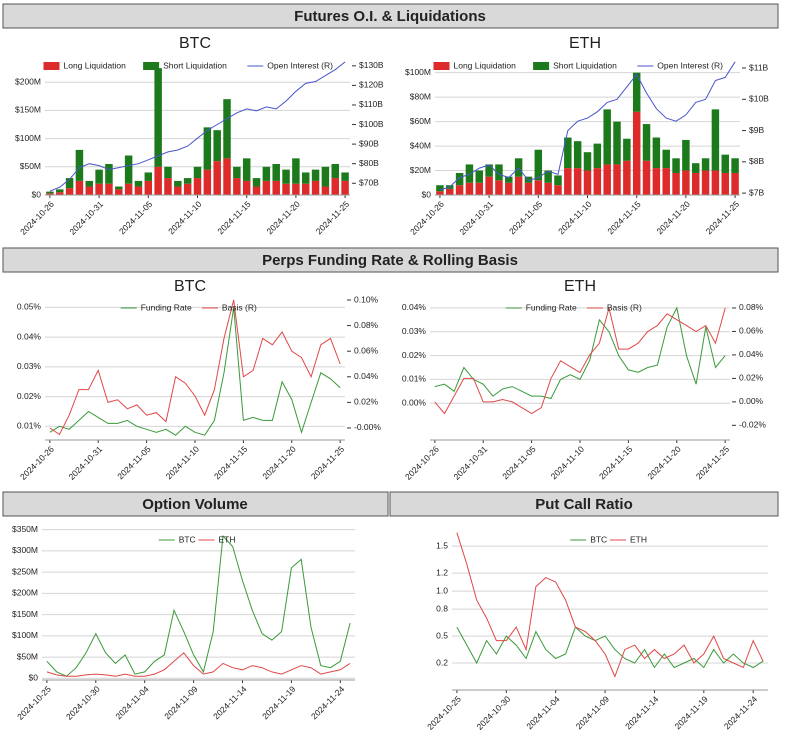 The height and width of the screenshot is (741, 788). What do you see at coordinates (422, 463) in the screenshot?
I see `x-tick-label: 2024-10-26` at bounding box center [422, 463].